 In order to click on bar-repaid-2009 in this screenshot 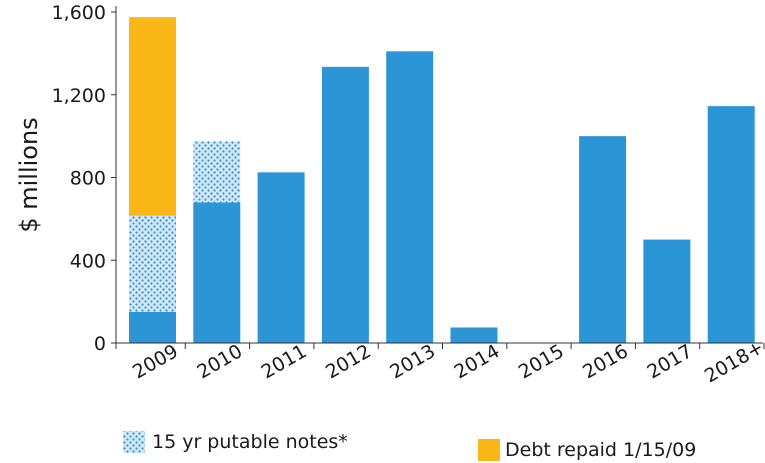, I will do `click(152, 116)`.